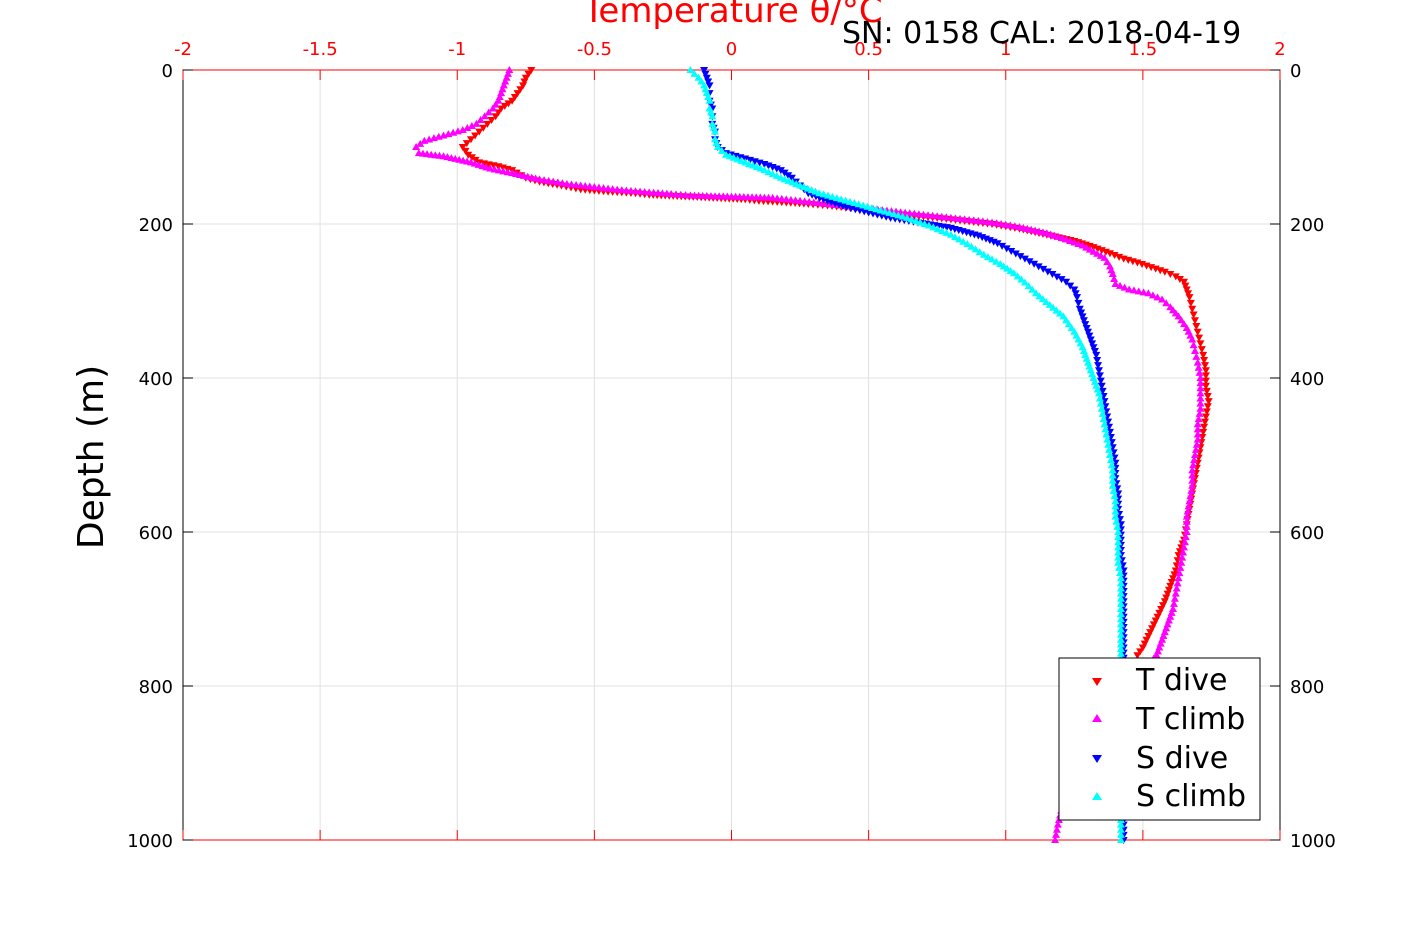 This screenshot has width=1417, height=945. I want to click on legend-label-t-dive: T dive, so click(1181, 680).